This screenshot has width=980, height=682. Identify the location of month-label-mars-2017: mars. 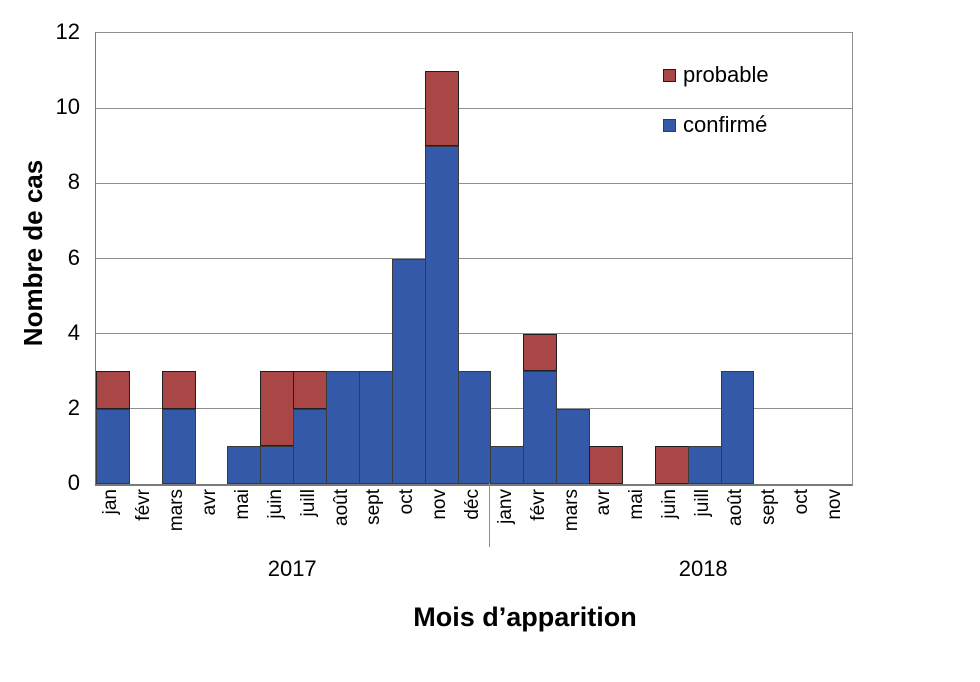
(177, 531).